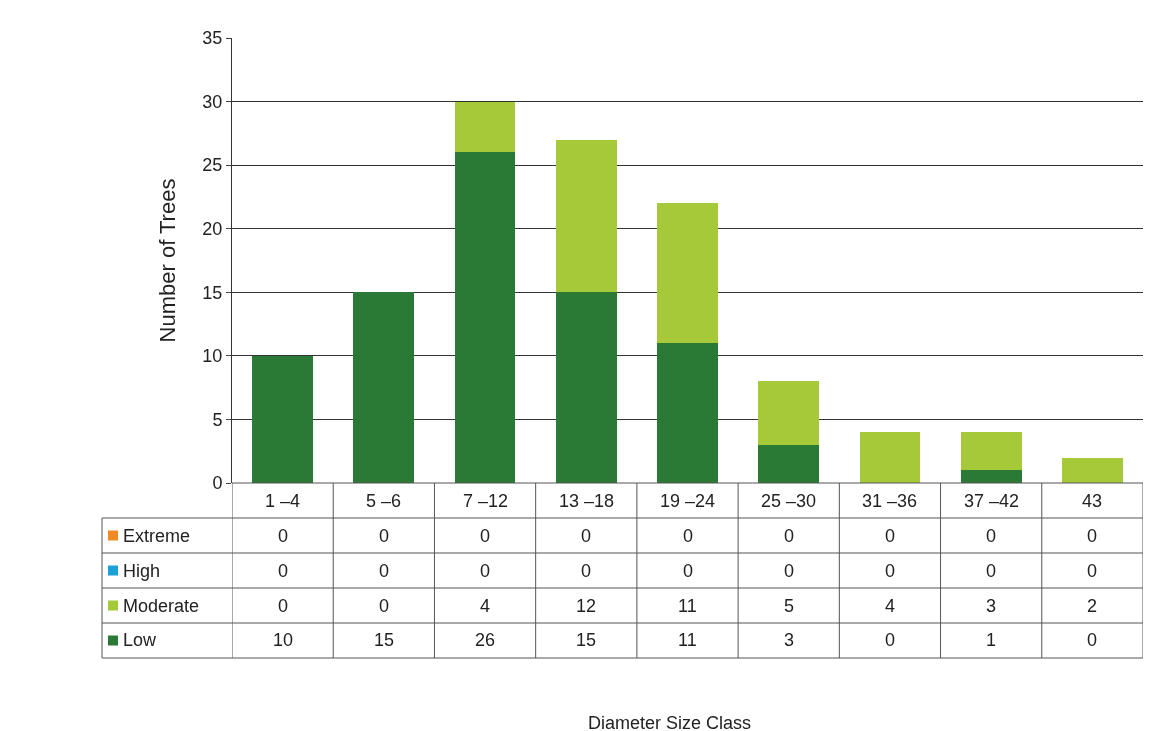 This screenshot has height=731, width=1175. I want to click on y-tick-label: 25, so click(212, 165).